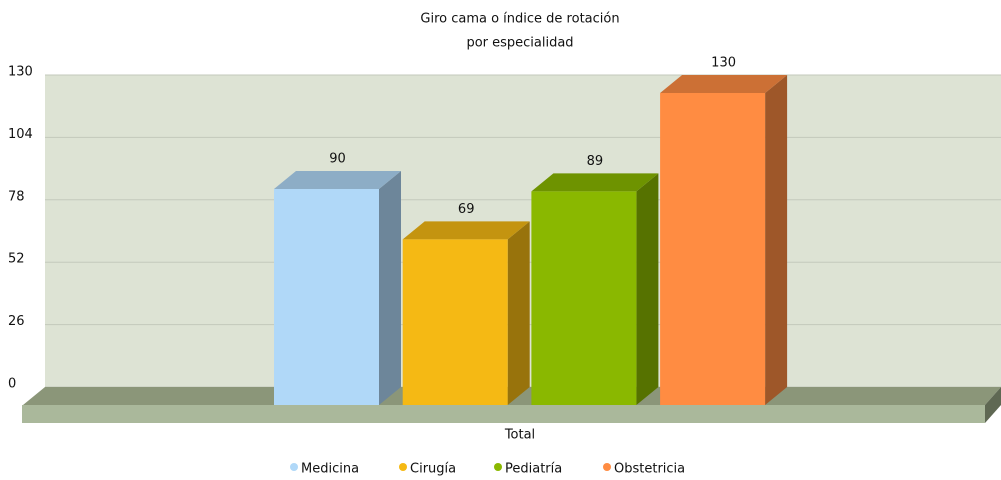 The height and width of the screenshot is (480, 1001). I want to click on legend-label: Medicina, so click(330, 469).